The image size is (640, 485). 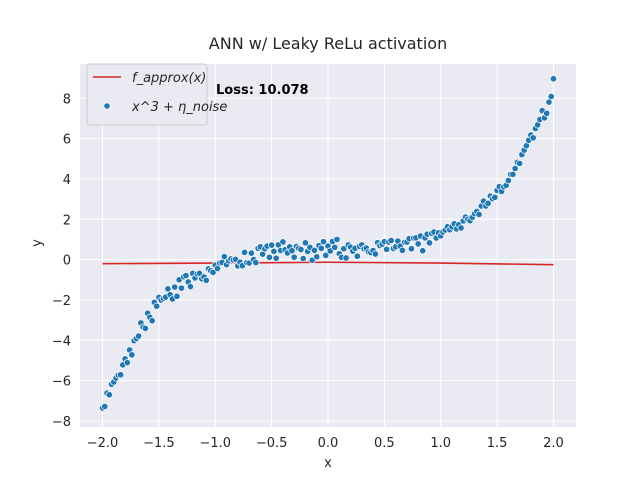 What do you see at coordinates (107, 106) in the screenshot?
I see `legend-point-swatch` at bounding box center [107, 106].